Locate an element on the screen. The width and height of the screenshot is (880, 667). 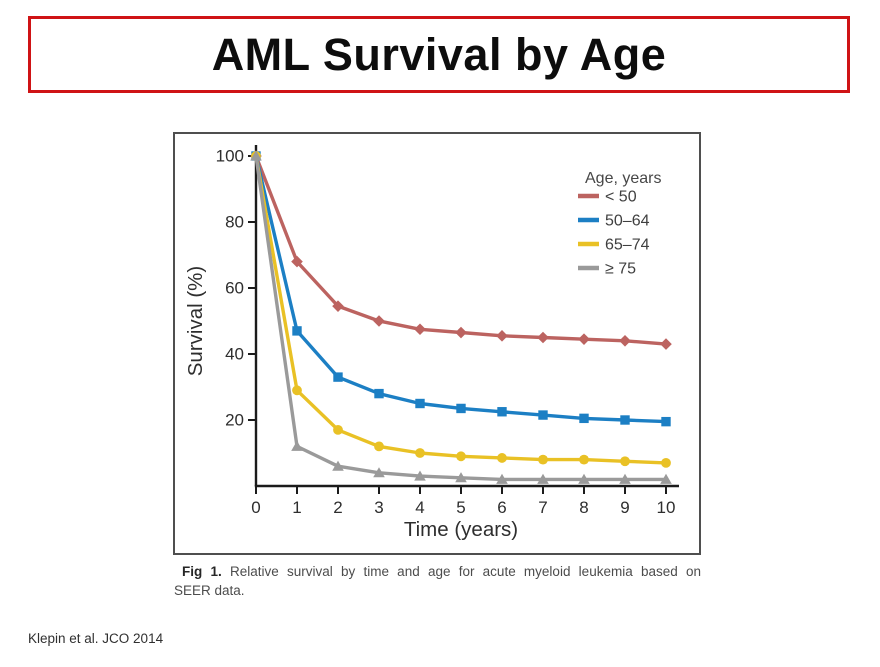
x-tick-label: 4 is located at coordinates (419, 507).